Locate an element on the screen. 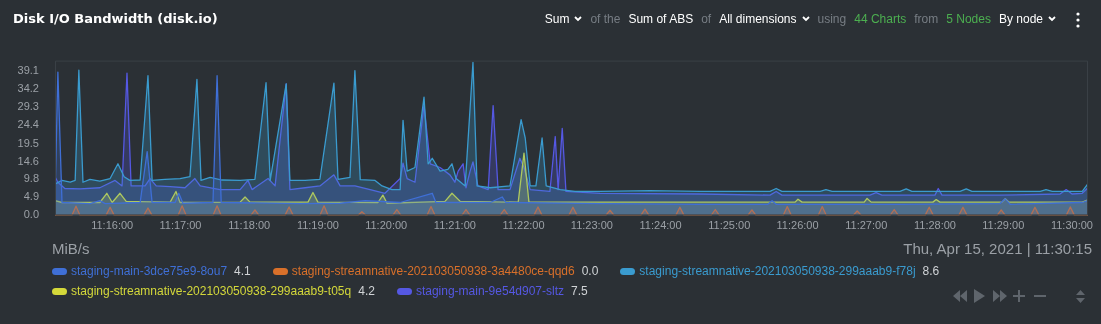  text: 44 Charts is located at coordinates (880, 19).